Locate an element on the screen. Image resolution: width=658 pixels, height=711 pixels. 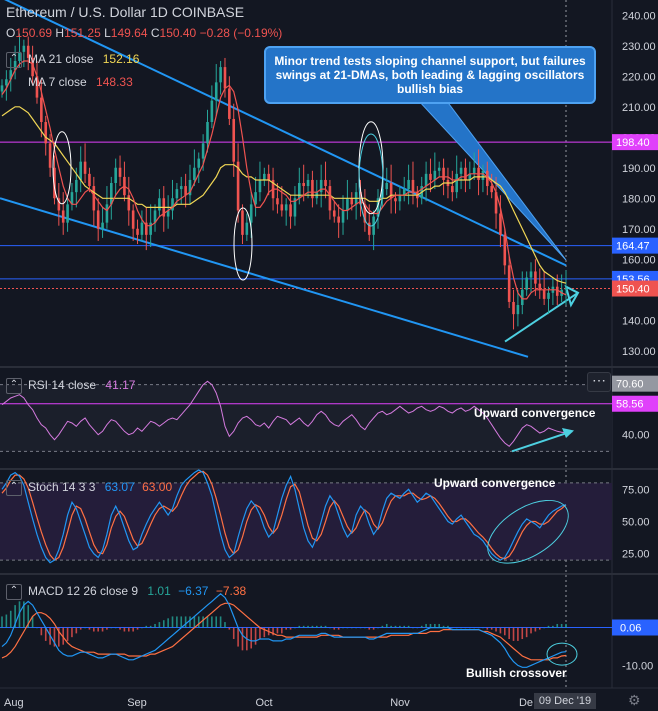
more-options-button: ⋯ is located at coordinates (599, 382).